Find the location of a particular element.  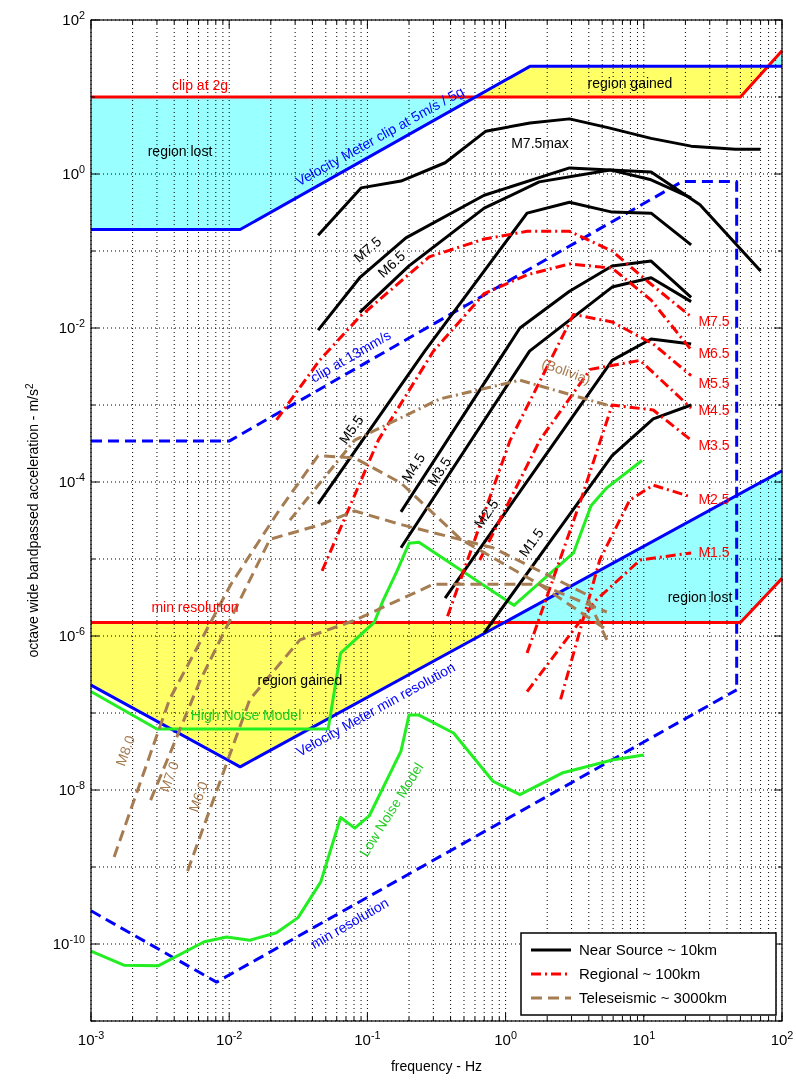

y-tick-label: 10$^{-10}$ is located at coordinates (68, 942).